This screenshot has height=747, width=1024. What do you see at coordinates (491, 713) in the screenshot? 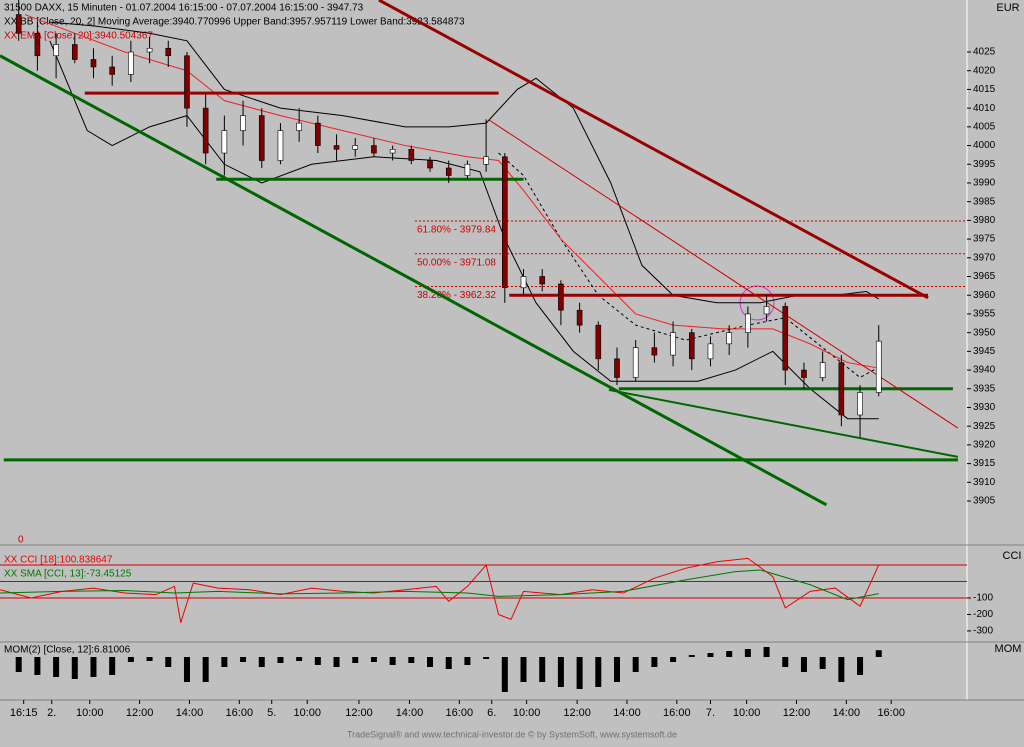
I see `x-tick-label: 6.` at bounding box center [491, 713].